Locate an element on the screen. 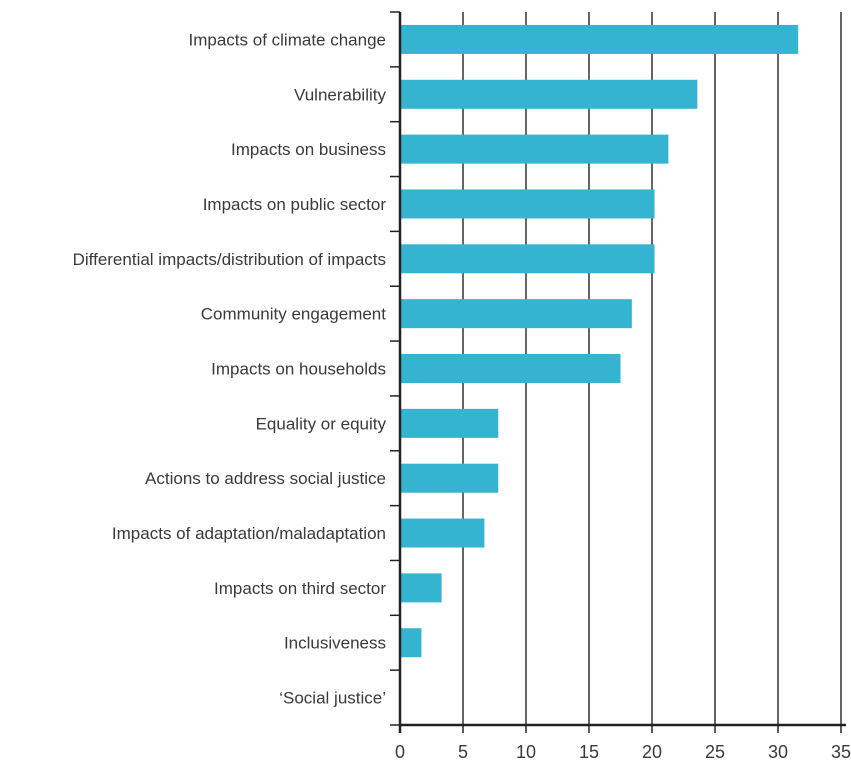 This screenshot has width=851, height=776. x-tick-label-0: 0 is located at coordinates (400, 752).